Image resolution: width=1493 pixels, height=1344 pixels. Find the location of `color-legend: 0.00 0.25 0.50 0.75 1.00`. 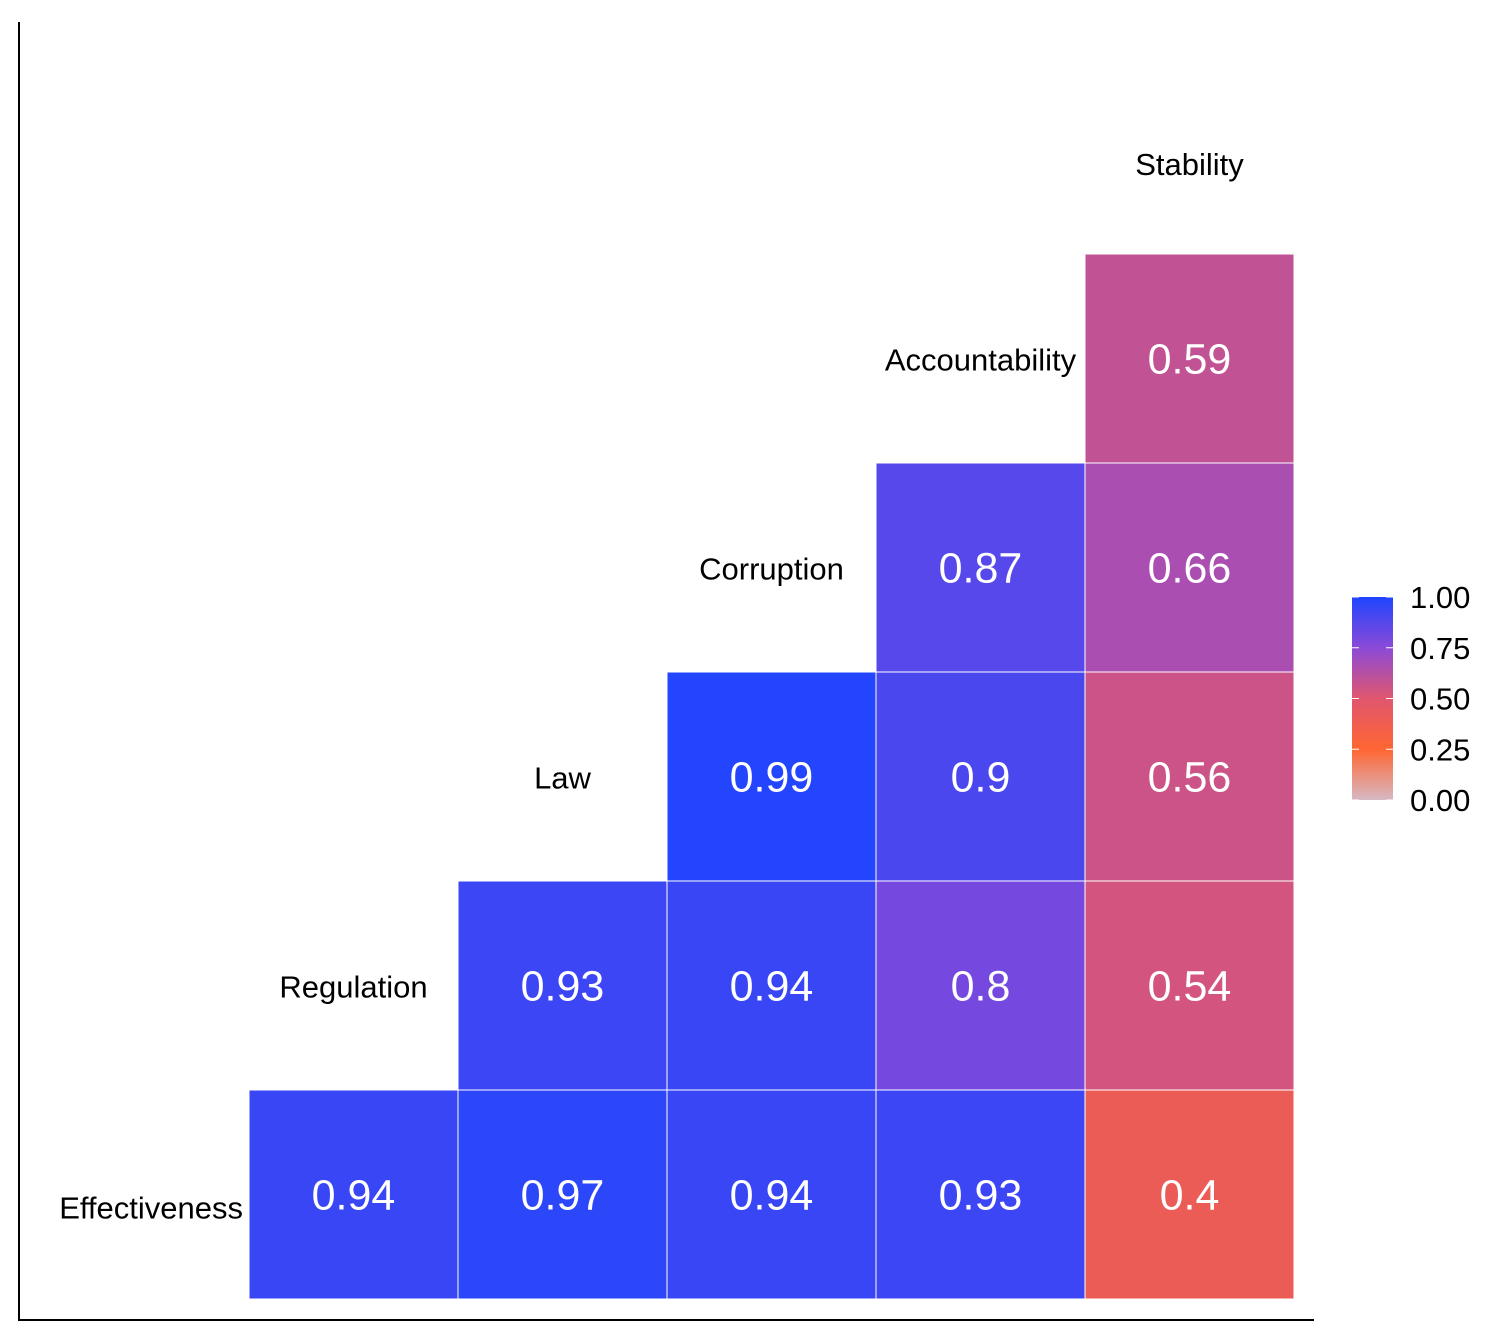

color-legend: 0.00 0.25 0.50 0.75 1.00 is located at coordinates (1411, 699).